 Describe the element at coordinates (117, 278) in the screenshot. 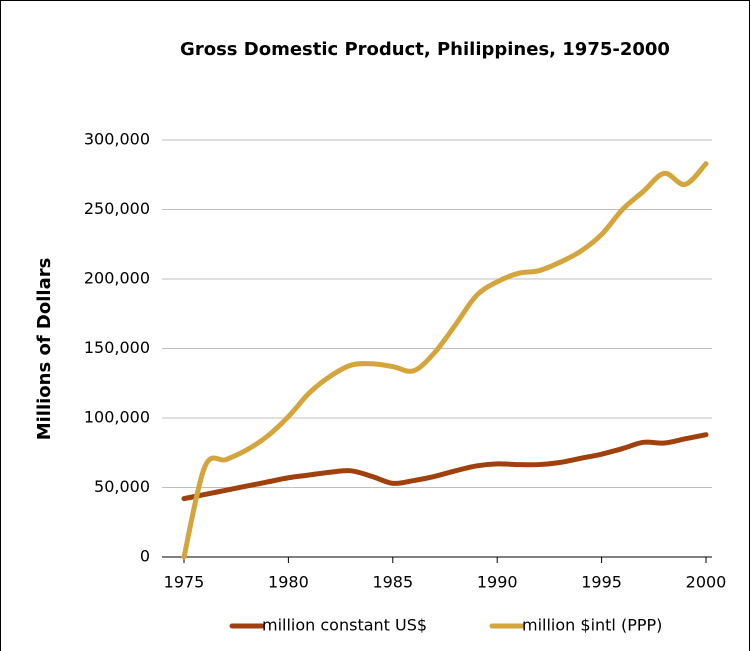

I see `y-tick-label: 200,000` at that location.